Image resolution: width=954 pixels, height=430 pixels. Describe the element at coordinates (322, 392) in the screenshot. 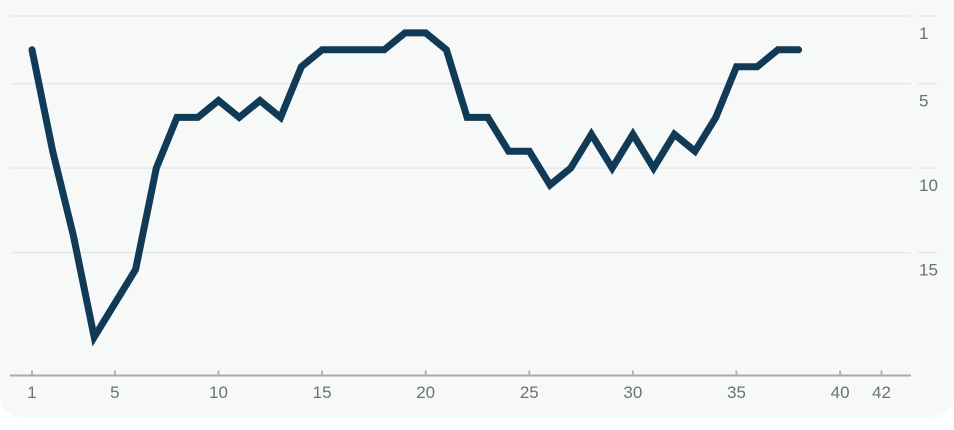

I see `x-axis-label-15: 15` at that location.